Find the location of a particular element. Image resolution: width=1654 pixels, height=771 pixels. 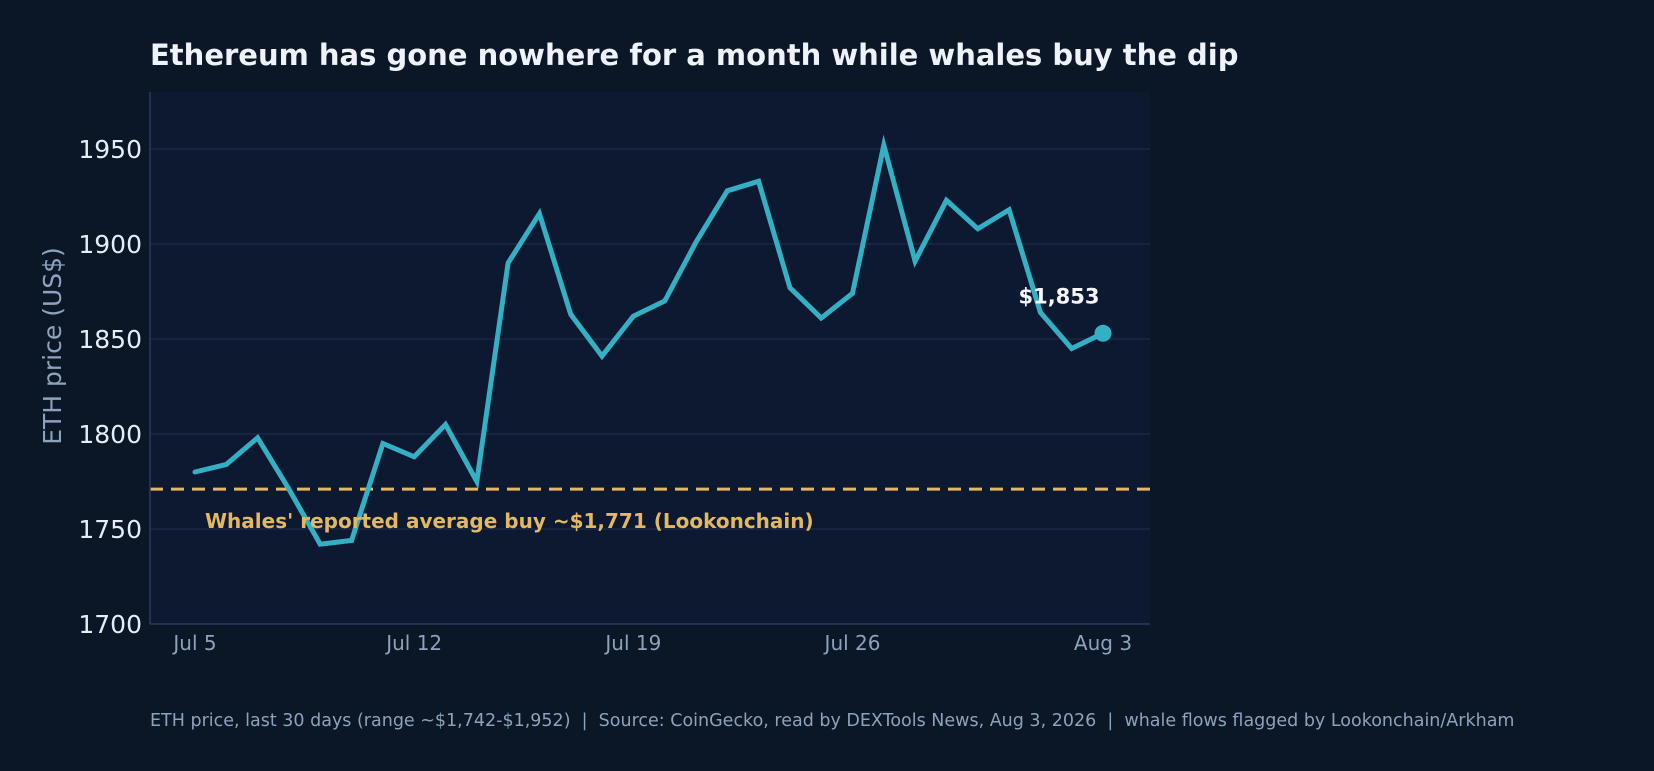

y-tick-label: 1800 is located at coordinates (110, 434).